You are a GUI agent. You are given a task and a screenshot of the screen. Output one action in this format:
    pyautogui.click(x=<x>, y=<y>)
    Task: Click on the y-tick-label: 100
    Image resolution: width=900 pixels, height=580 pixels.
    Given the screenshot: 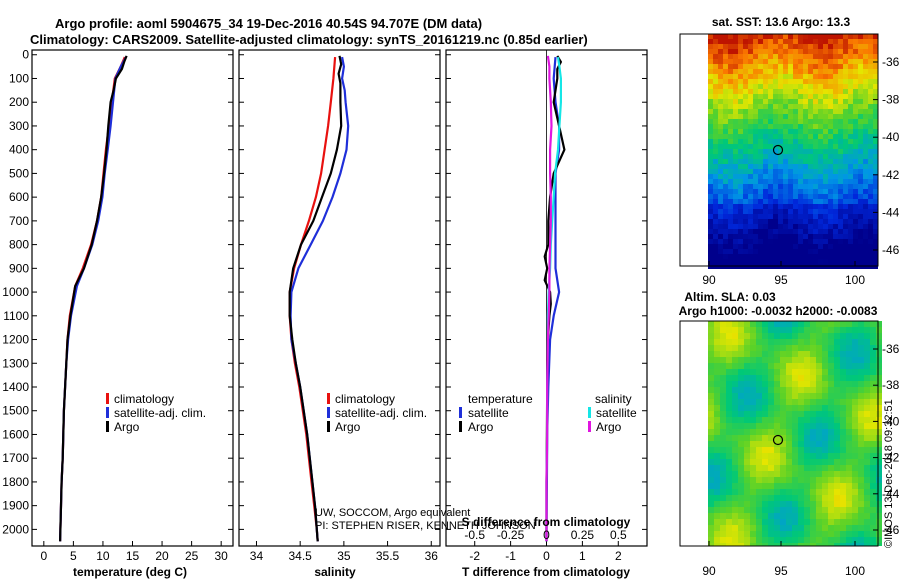 What is the action you would take?
    pyautogui.click(x=19, y=78)
    